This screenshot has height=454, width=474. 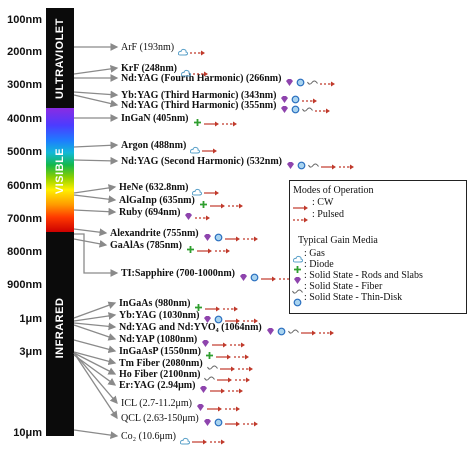 What do you see at coordinates (338, 240) in the screenshot?
I see `legend-gain-title: Typical Gain Media` at bounding box center [338, 240].